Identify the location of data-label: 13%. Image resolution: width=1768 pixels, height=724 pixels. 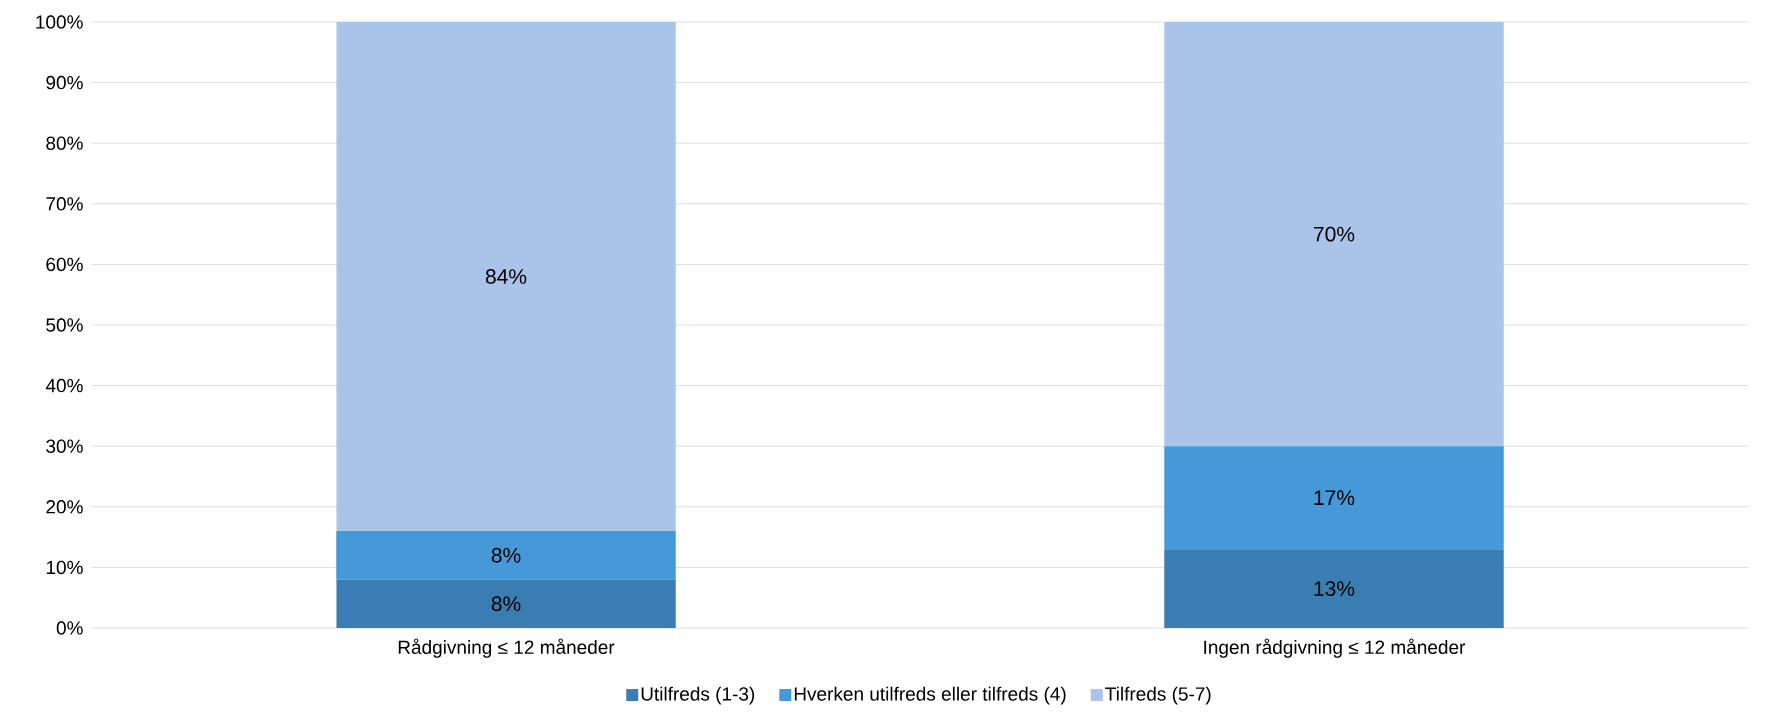
(1334, 589).